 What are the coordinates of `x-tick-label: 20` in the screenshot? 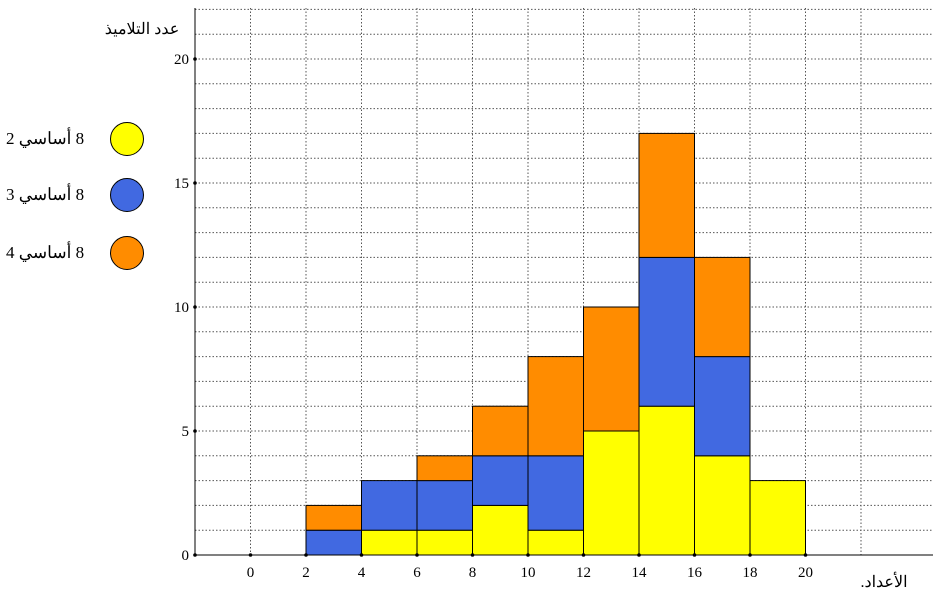 It's located at (805, 573).